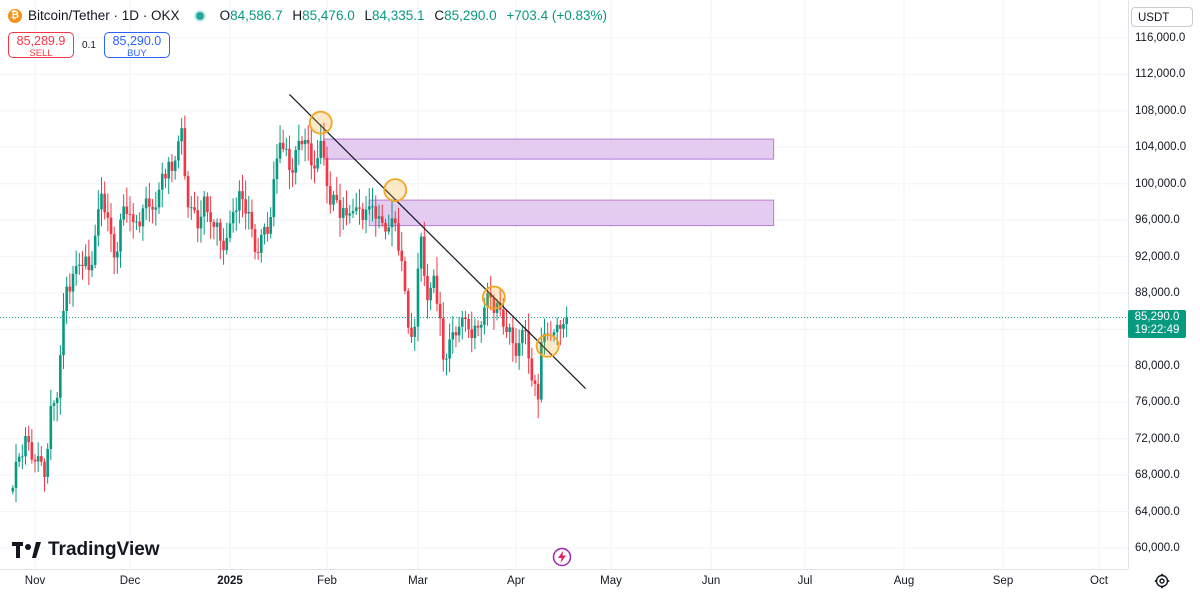 This screenshot has height=594, width=1200. What do you see at coordinates (805, 581) in the screenshot?
I see `time-tick-label: Jul` at bounding box center [805, 581].